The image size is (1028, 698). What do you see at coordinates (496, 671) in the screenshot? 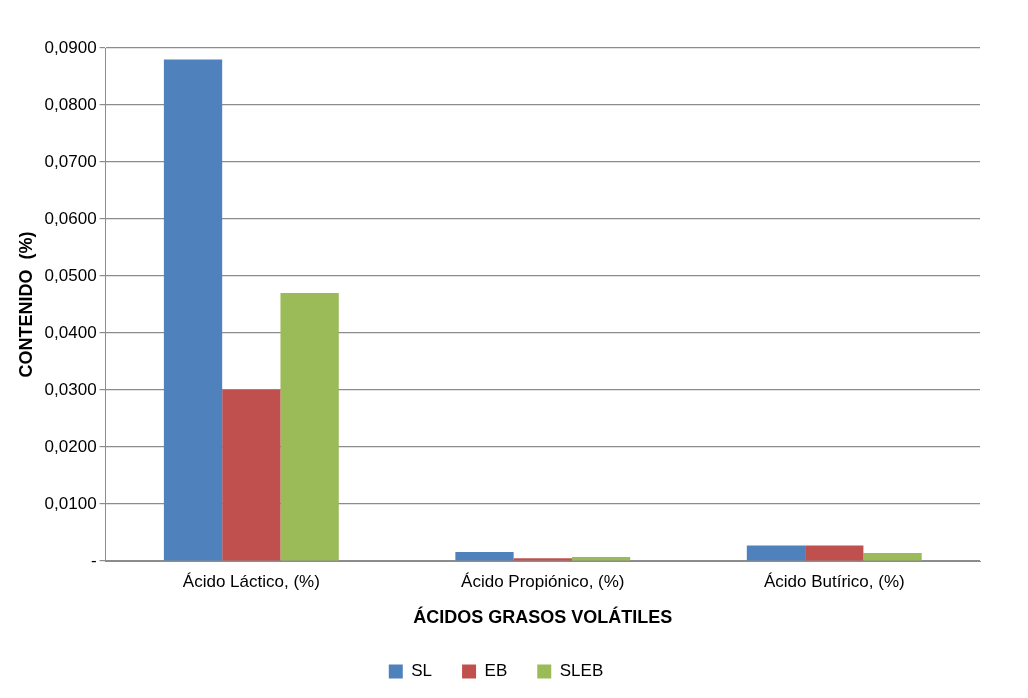
I see `legend-label: EB` at bounding box center [496, 671].